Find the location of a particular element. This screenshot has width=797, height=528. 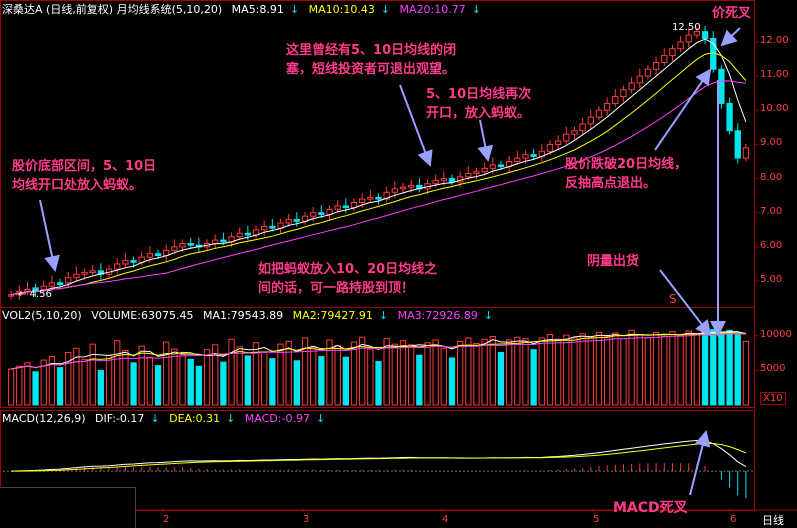

volume-tick-label-1: 5000 is located at coordinates (773, 369).